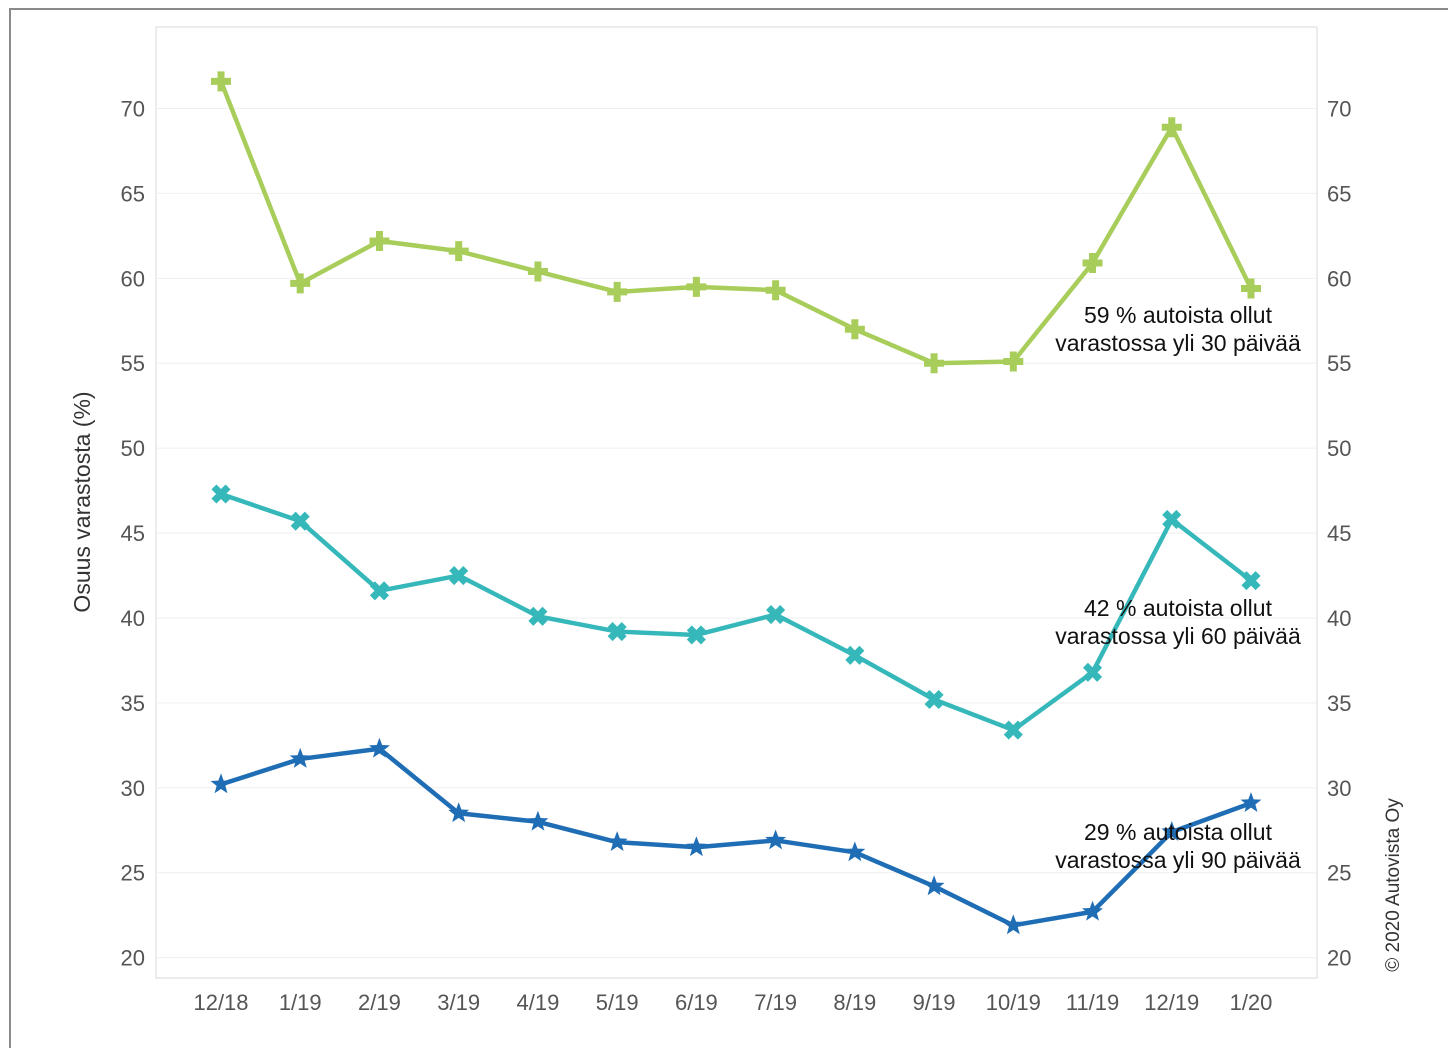 Image resolution: width=1448 pixels, height=1048 pixels. I want to click on y-tick-label-left: 55, so click(133, 363).